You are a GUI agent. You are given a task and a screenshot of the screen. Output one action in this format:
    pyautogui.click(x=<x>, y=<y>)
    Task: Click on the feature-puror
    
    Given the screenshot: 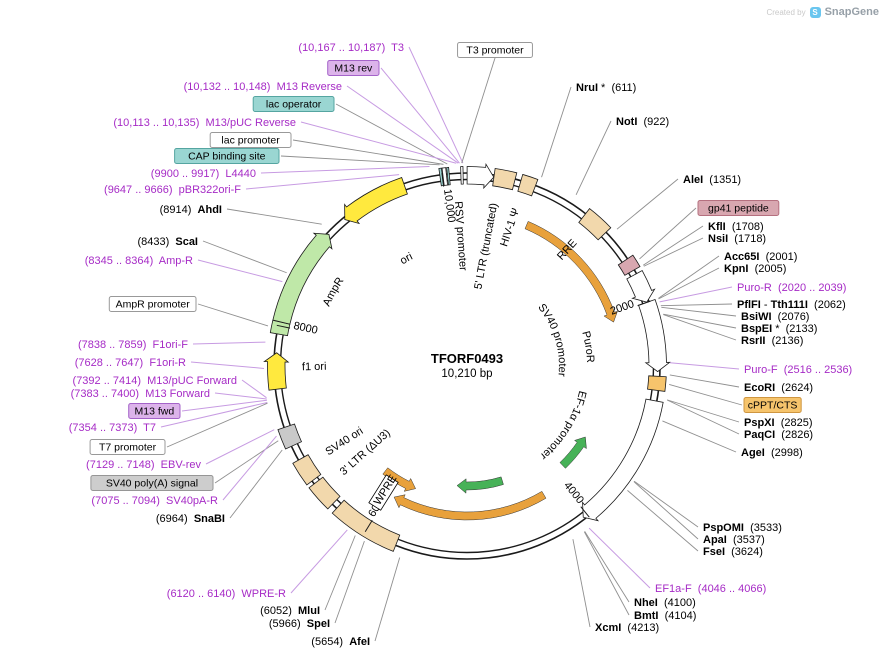 What is the action you would take?
    pyautogui.click(x=654, y=335)
    